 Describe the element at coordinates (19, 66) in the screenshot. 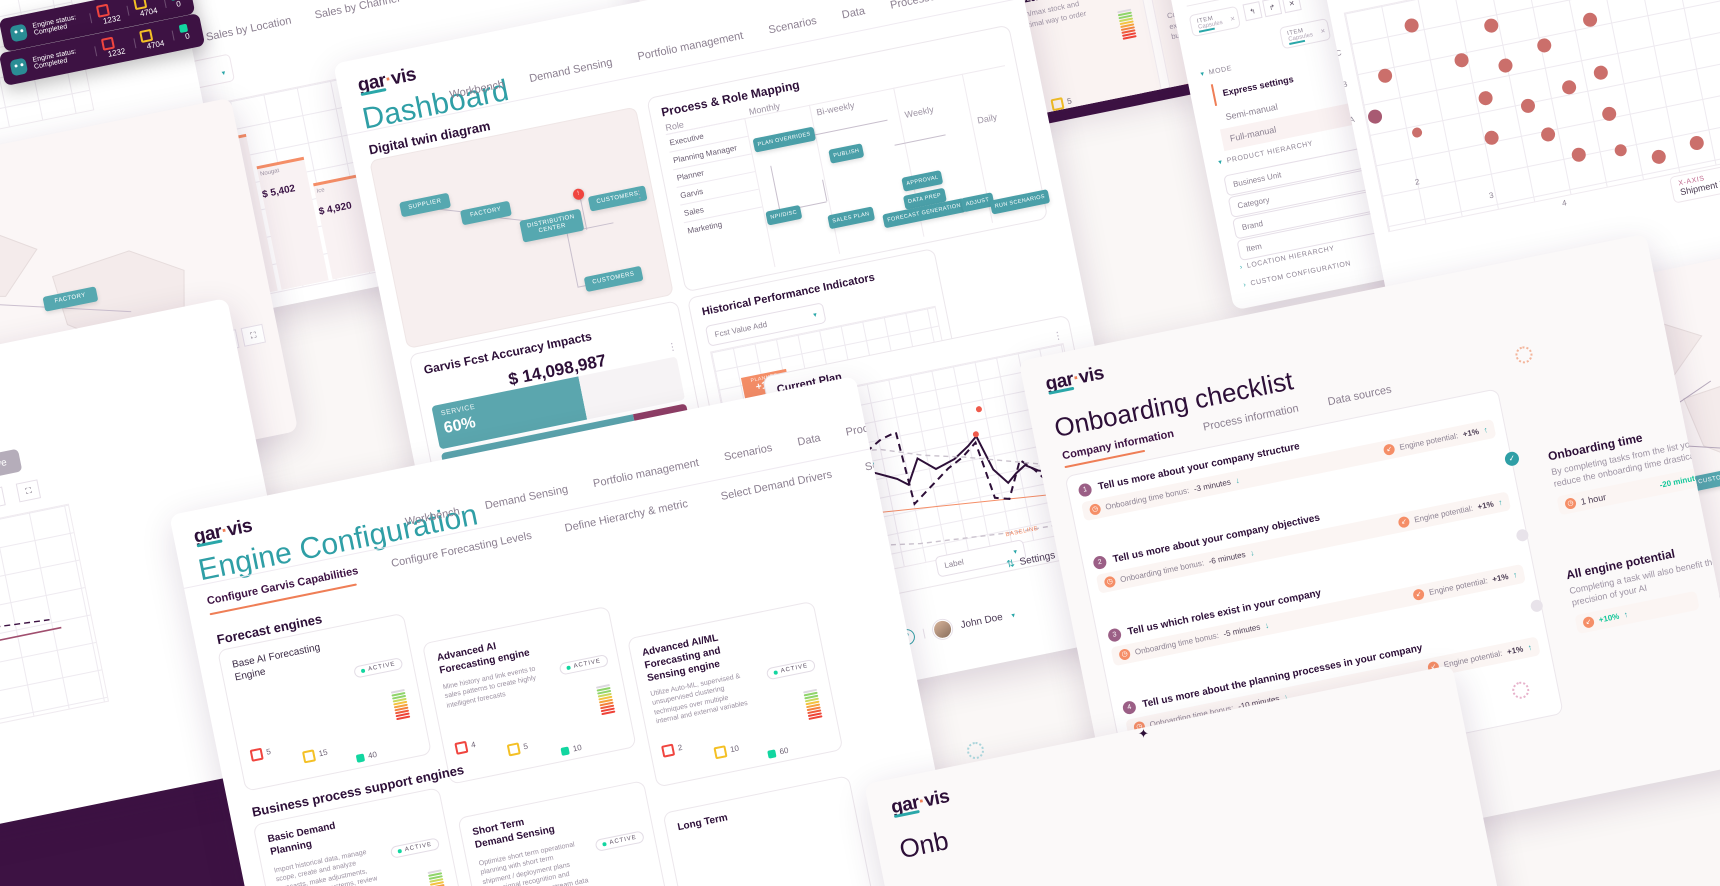

I see `robot-icon` at that location.